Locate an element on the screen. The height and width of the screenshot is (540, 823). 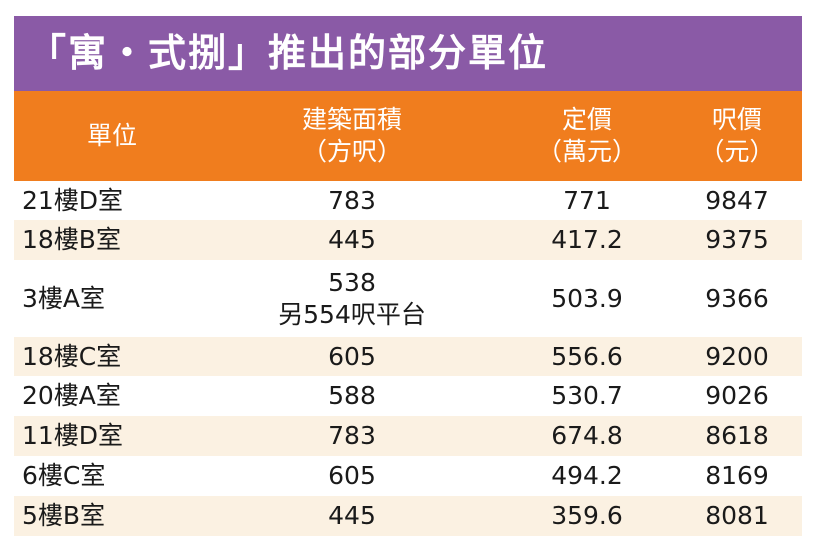
cell-area-value: 588 is located at coordinates (352, 395).